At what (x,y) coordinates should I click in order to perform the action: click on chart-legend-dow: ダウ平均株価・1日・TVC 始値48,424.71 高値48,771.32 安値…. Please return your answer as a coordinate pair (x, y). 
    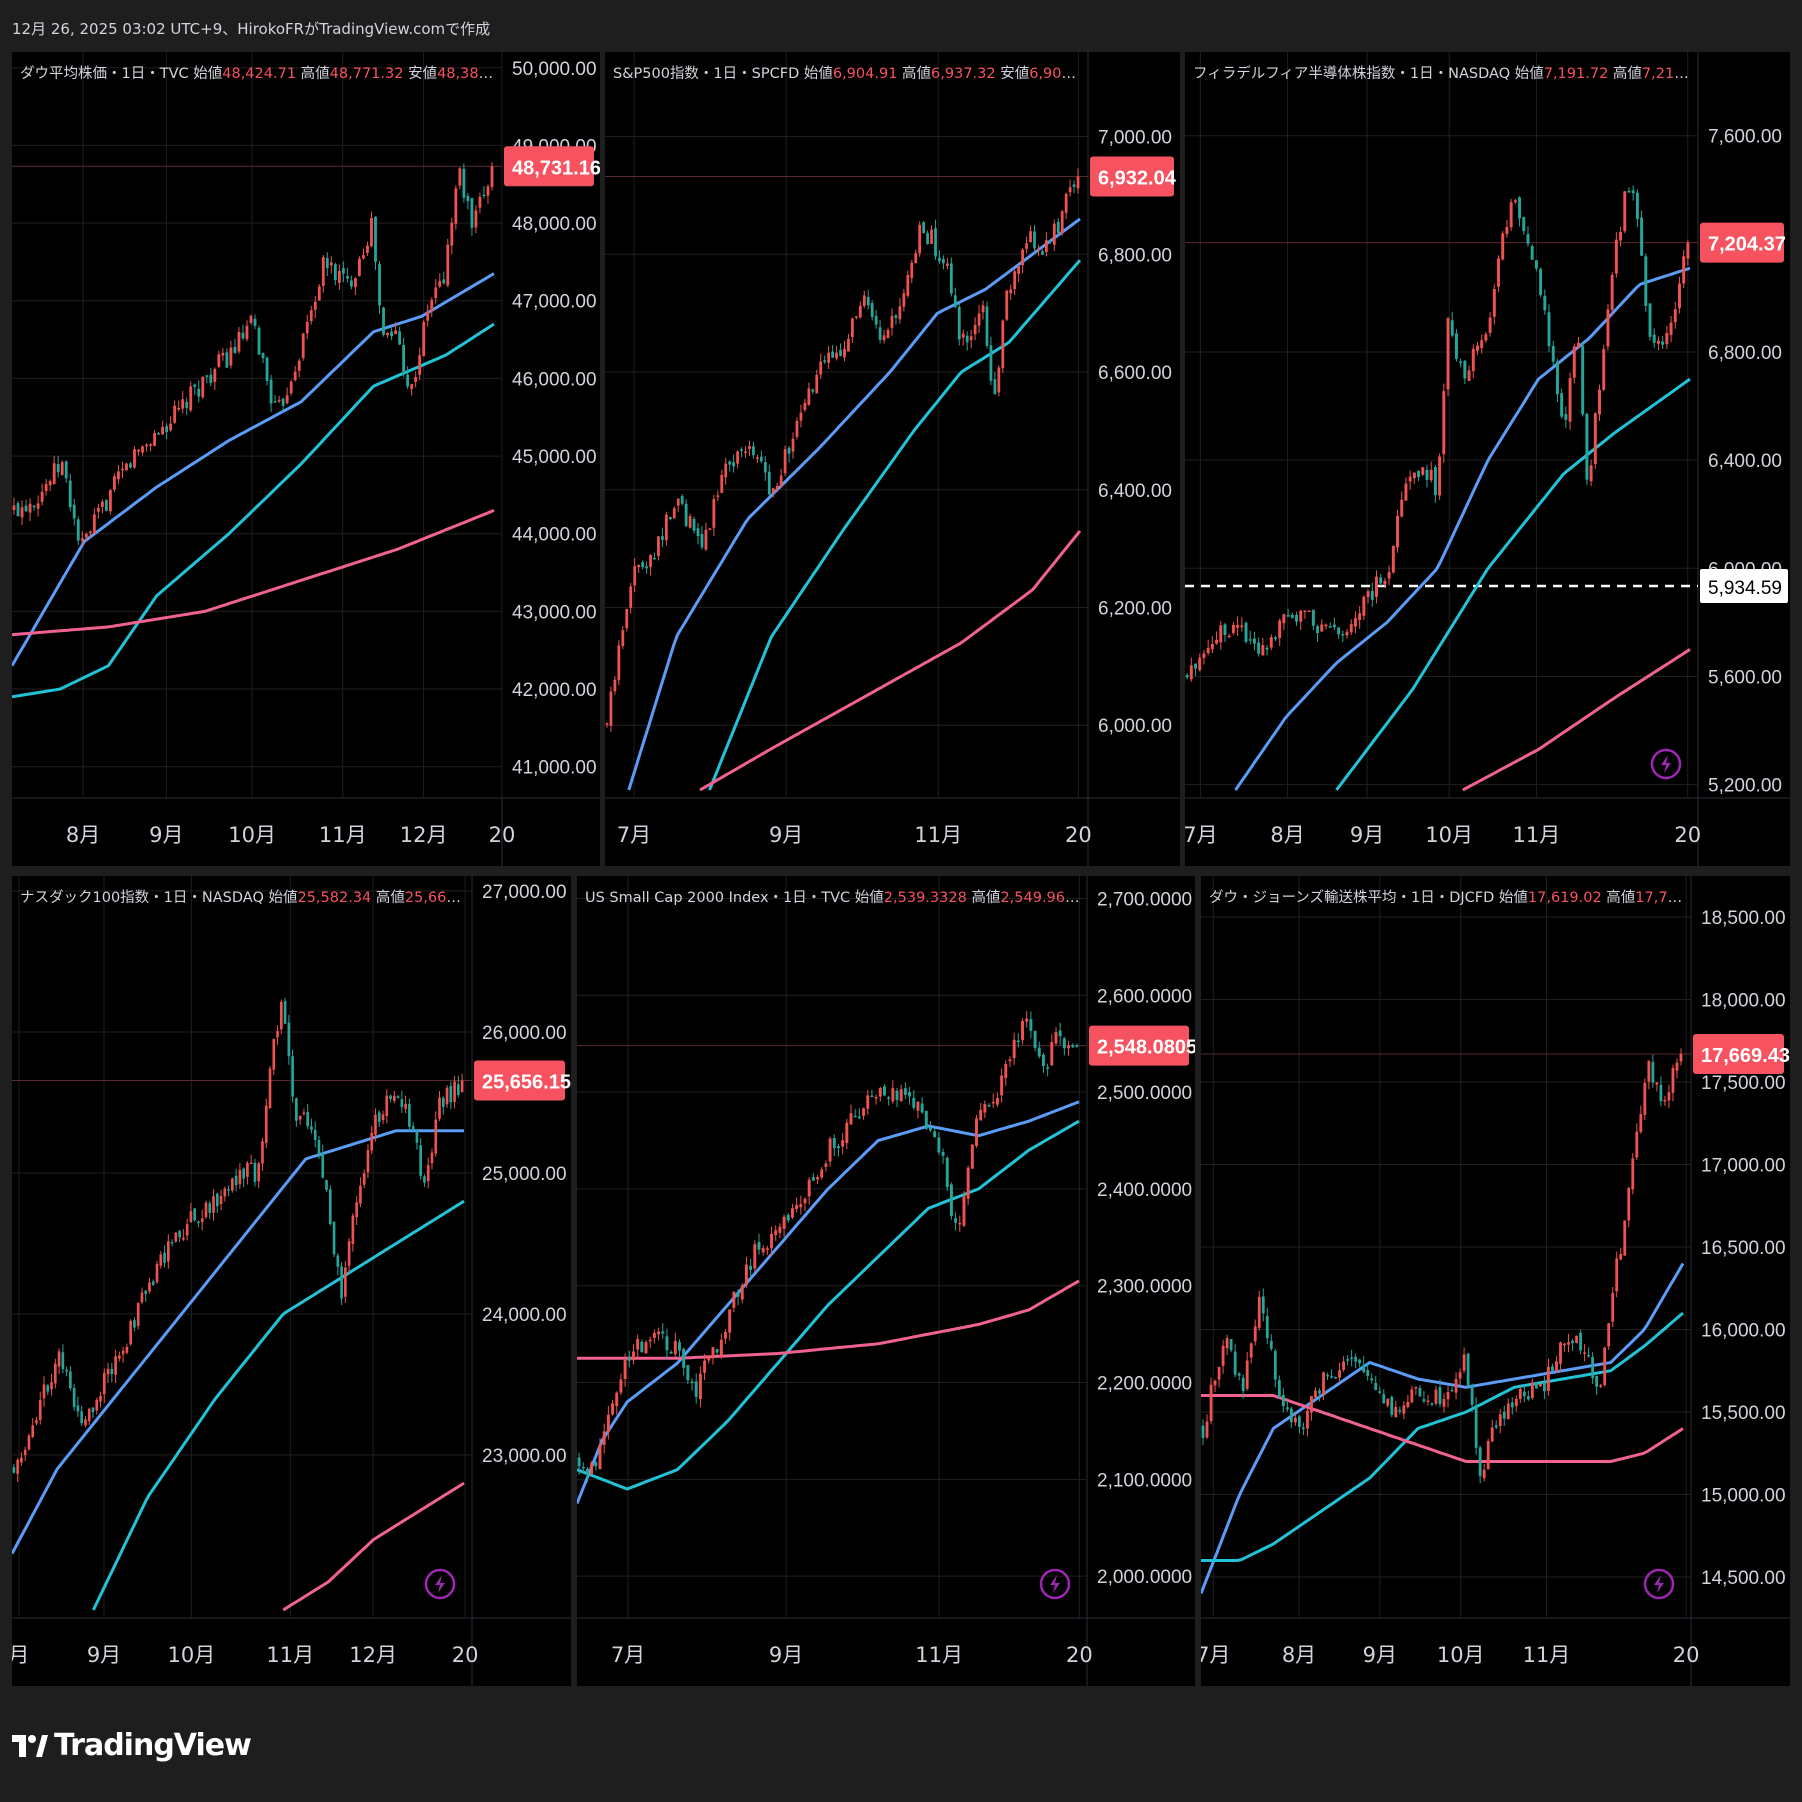
    Looking at the image, I should click on (258, 72).